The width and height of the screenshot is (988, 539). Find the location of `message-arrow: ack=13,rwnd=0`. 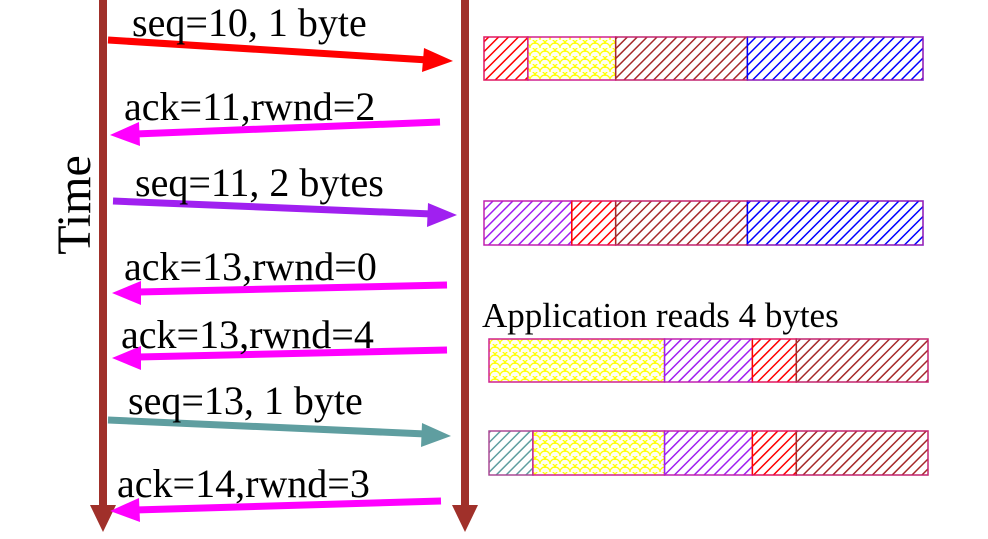

message-arrow: ack=13,rwnd=0 is located at coordinates (280, 274).